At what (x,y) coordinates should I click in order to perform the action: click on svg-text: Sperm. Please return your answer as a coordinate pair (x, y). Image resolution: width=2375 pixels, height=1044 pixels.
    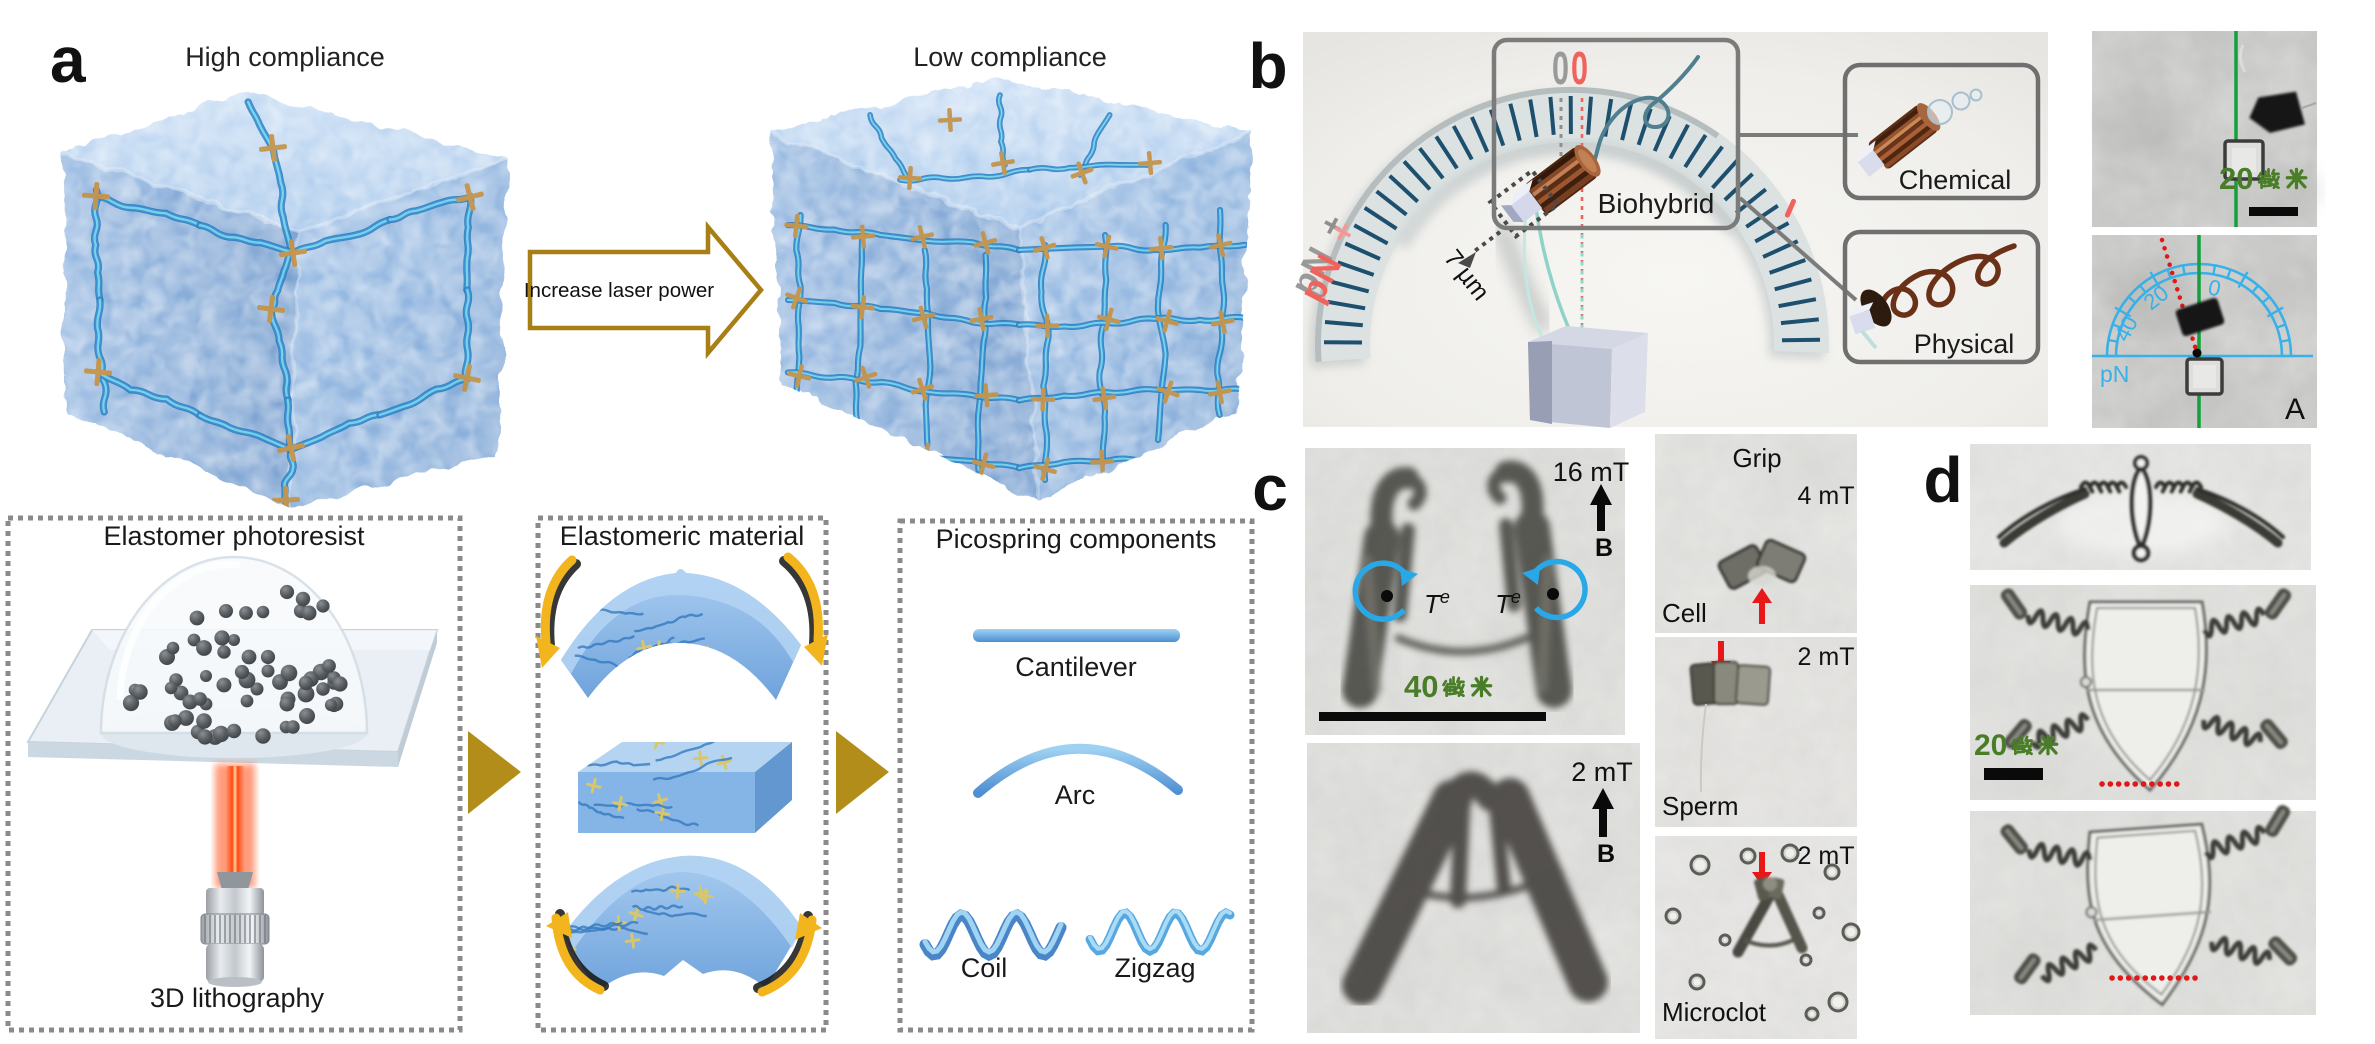
    Looking at the image, I should click on (1700, 806).